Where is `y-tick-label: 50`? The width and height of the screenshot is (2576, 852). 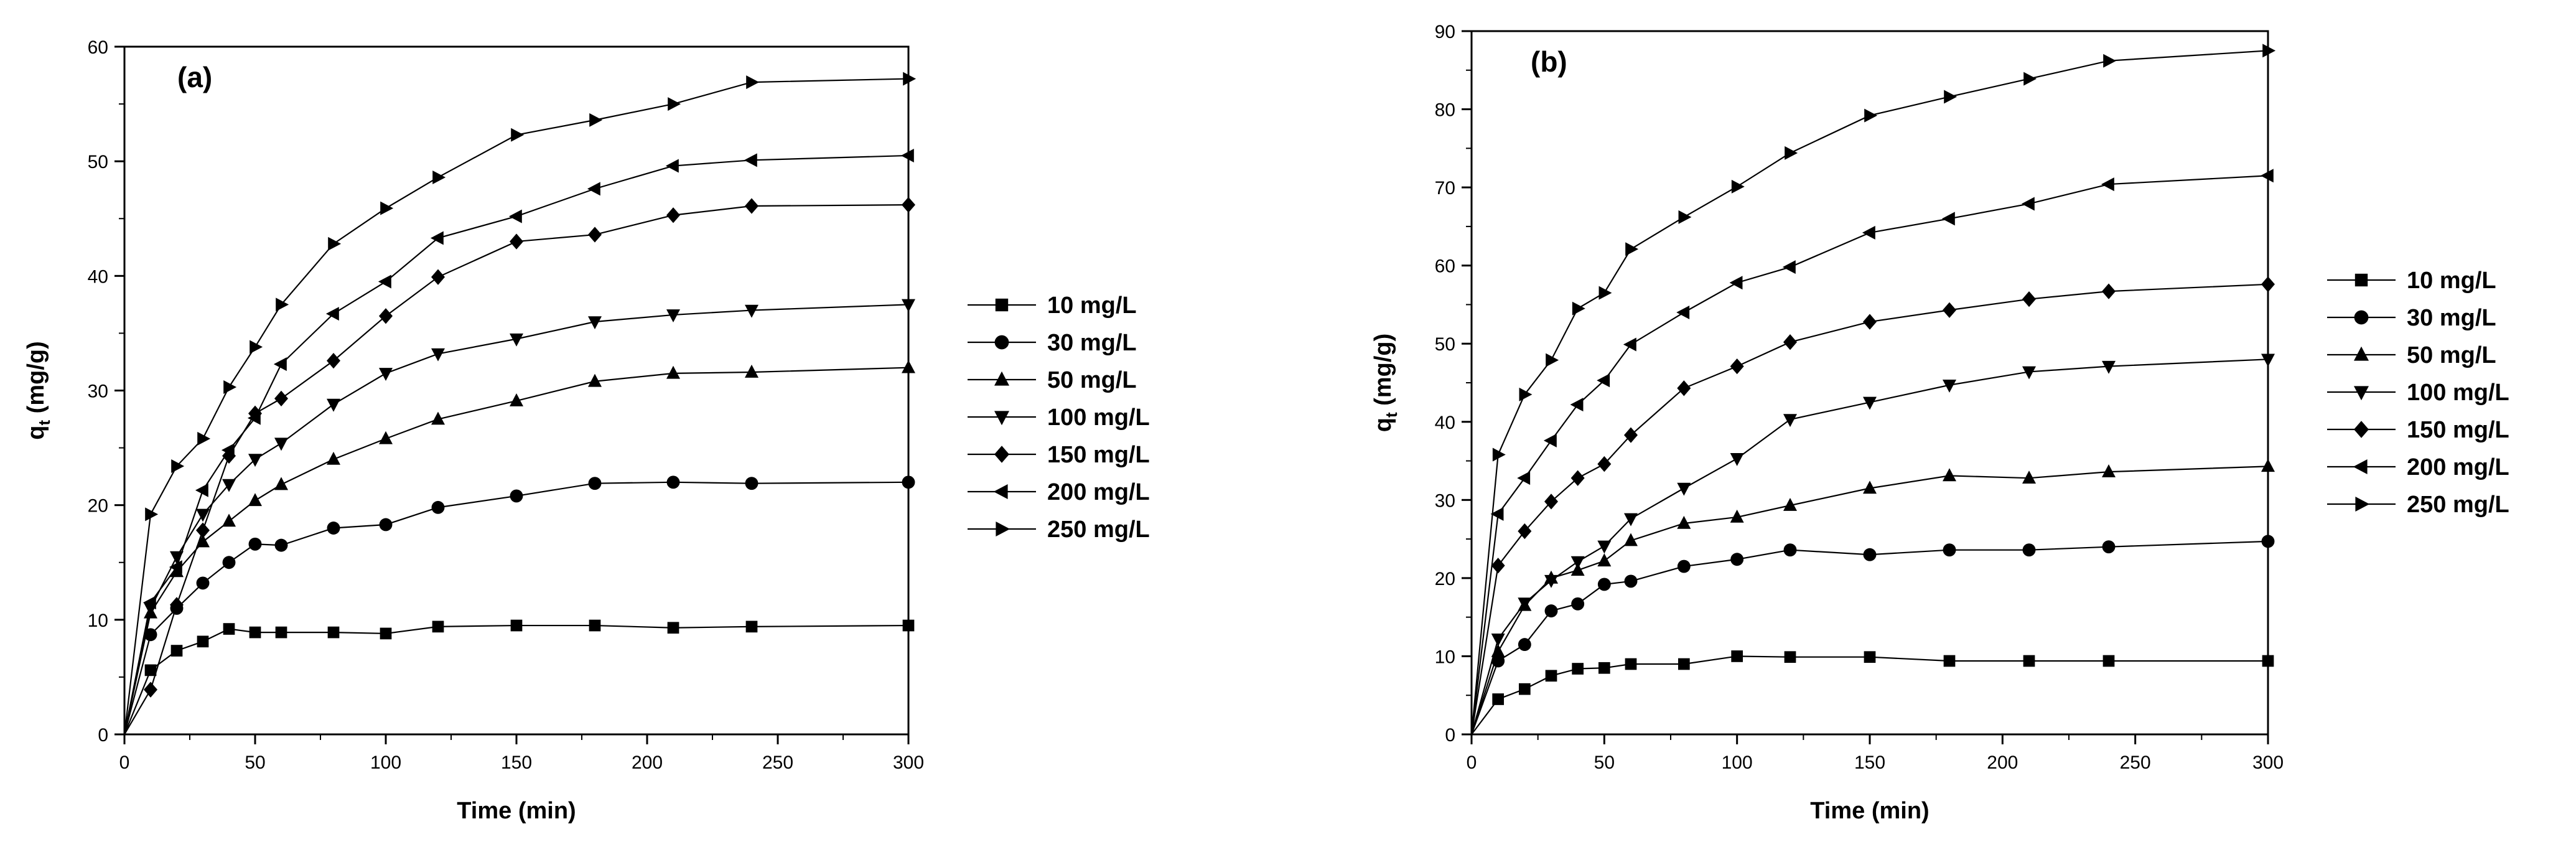 y-tick-label: 50 is located at coordinates (98, 162).